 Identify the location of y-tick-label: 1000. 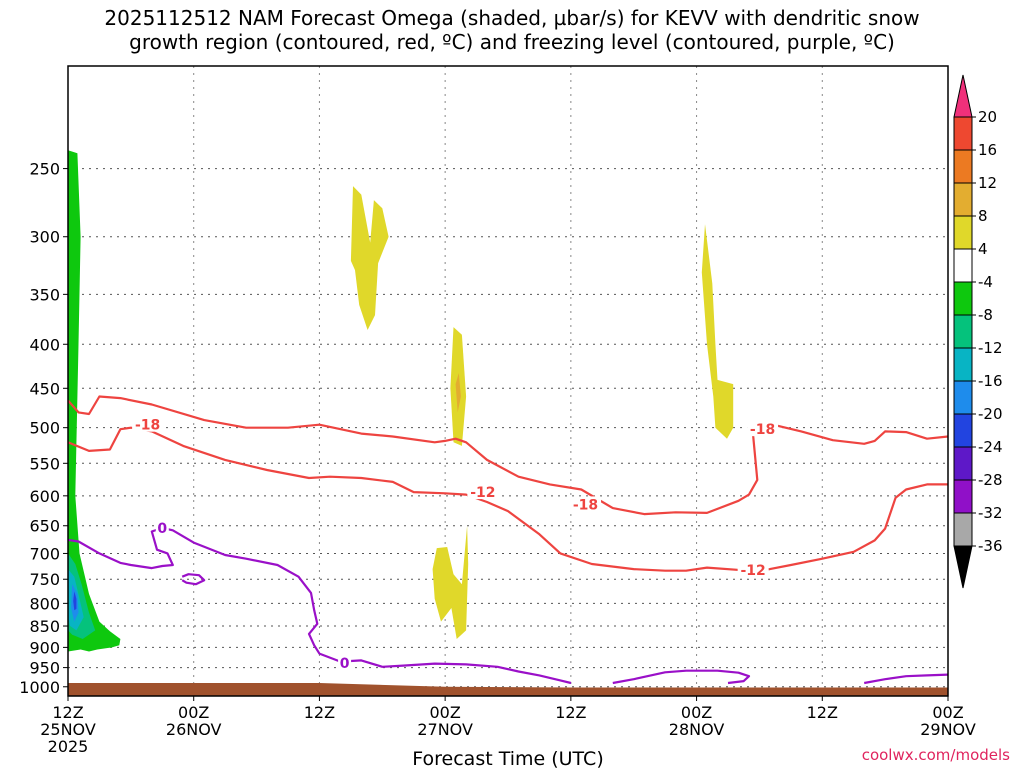
(39, 687).